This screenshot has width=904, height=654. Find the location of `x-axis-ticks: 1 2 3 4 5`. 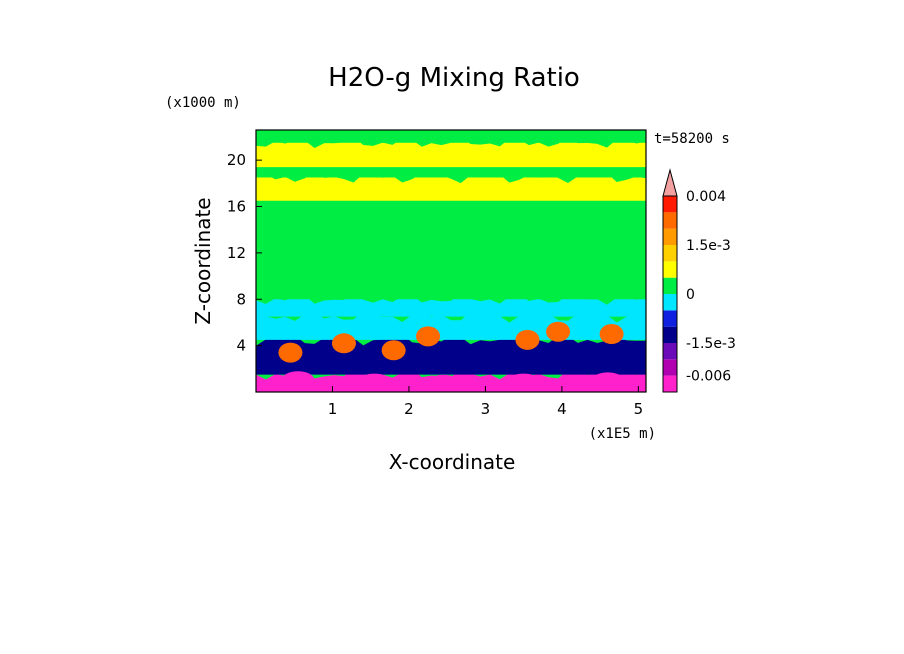

x-axis-ticks: 1 2 3 4 5 is located at coordinates (485, 402).